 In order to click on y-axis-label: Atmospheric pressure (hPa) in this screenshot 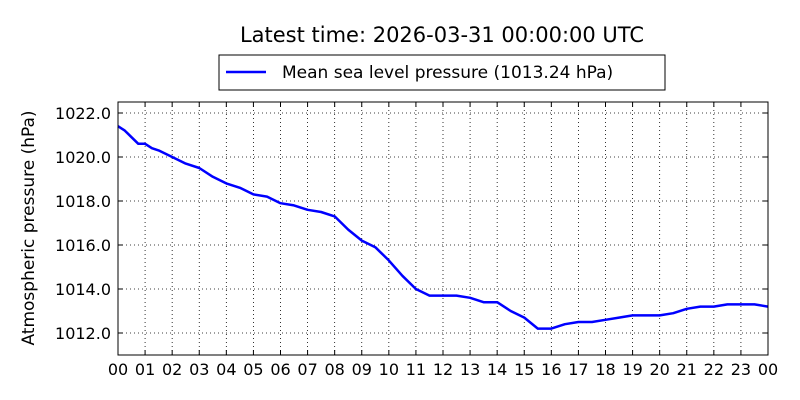, I will do `click(29, 227)`.